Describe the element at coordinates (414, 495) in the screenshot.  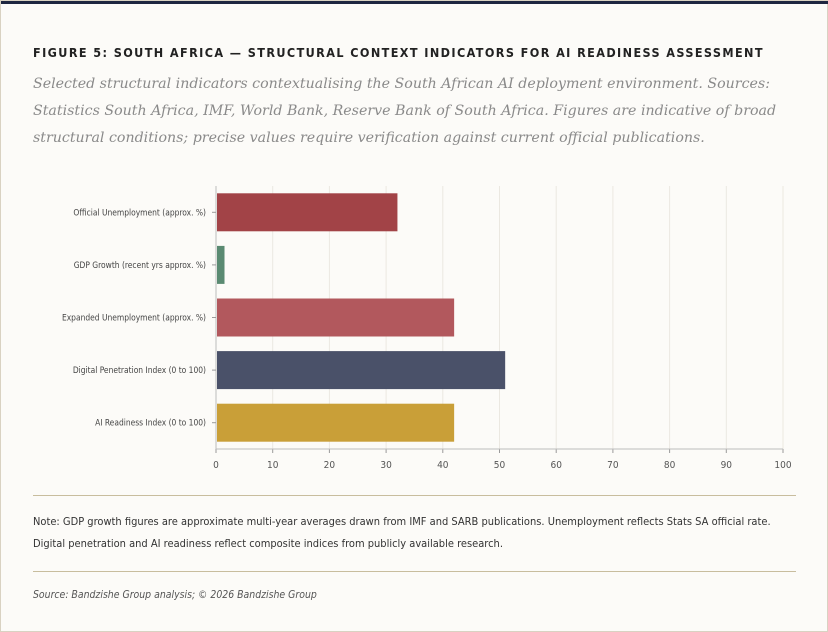
I see `note-divider-top` at that location.